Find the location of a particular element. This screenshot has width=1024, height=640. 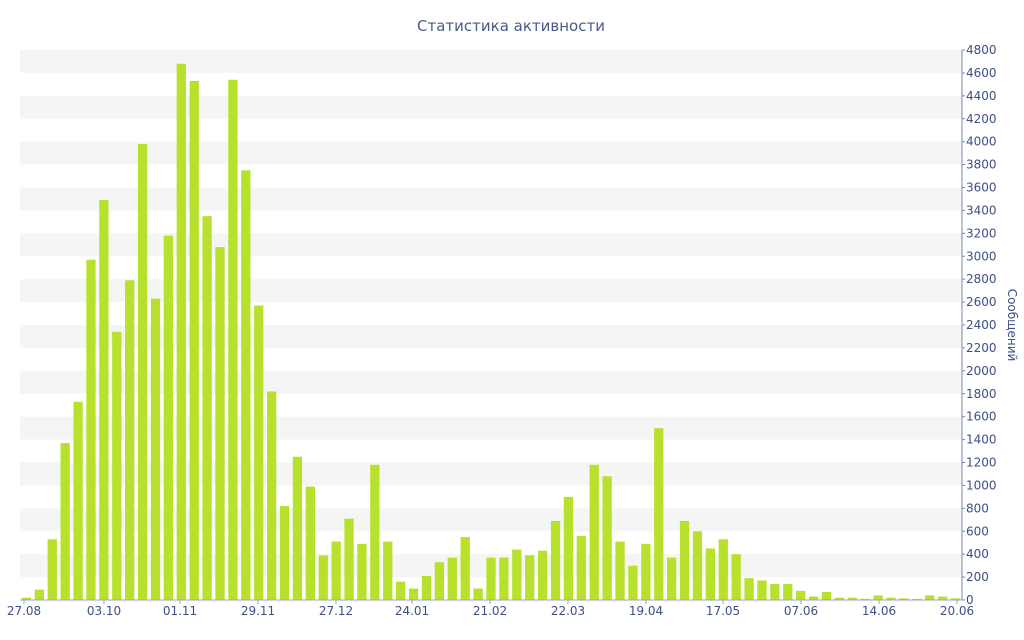

x-tick-label: 01.11 is located at coordinates (180, 611).